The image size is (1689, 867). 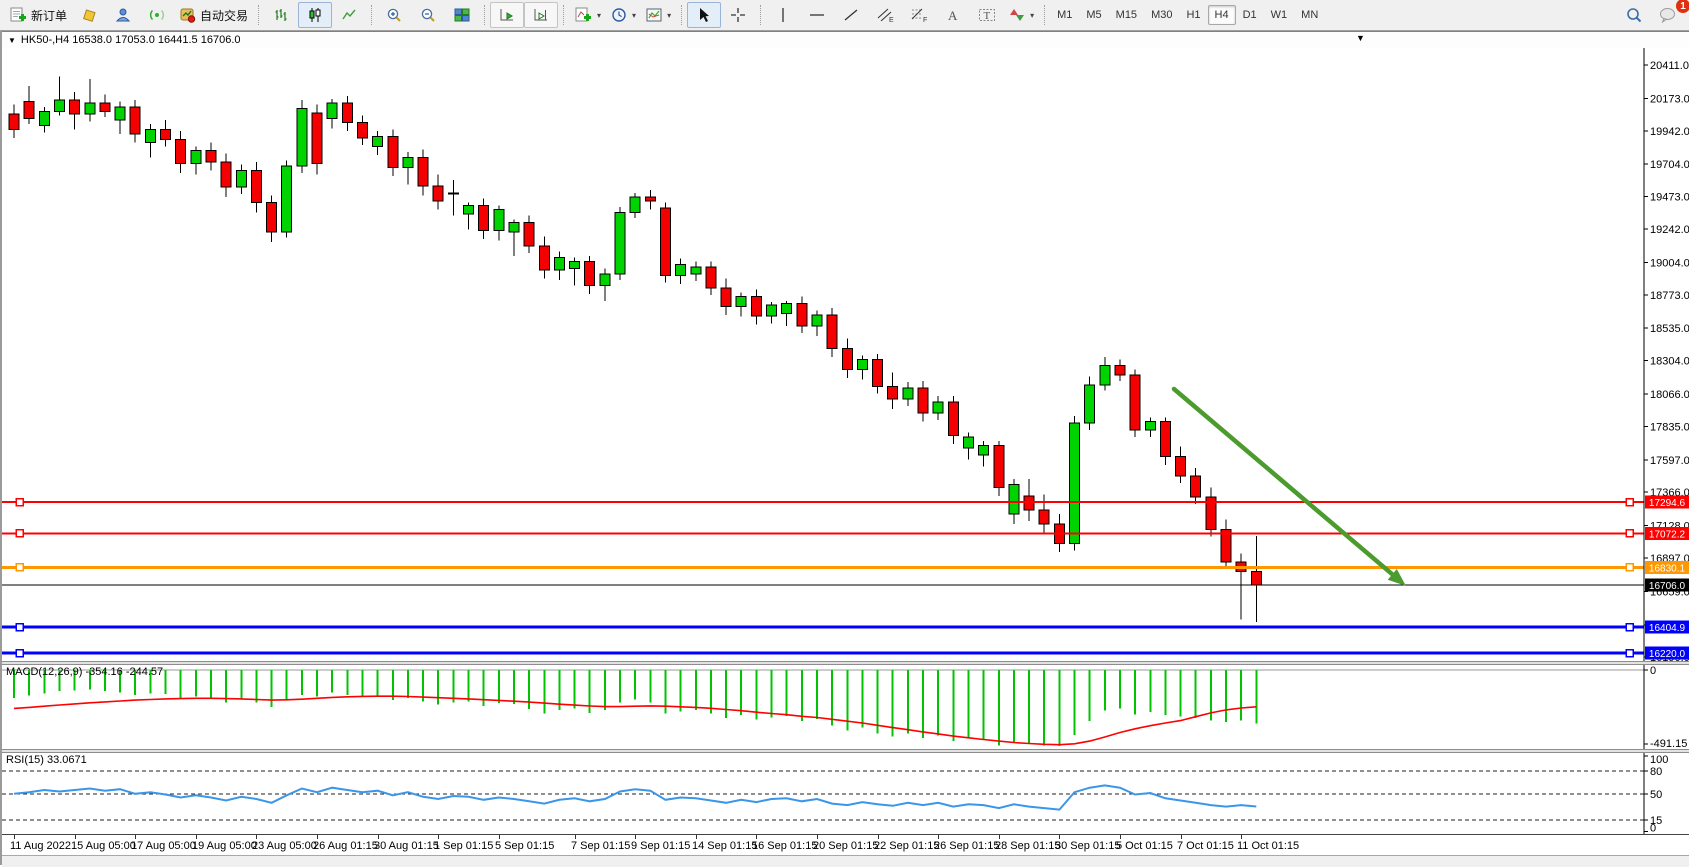 What do you see at coordinates (103, 846) in the screenshot?
I see `time-label: 15 Aug 05:00` at bounding box center [103, 846].